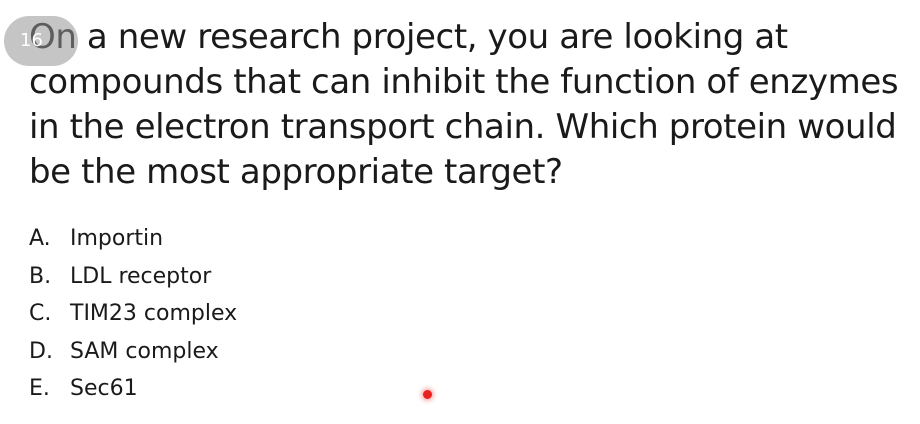 The image size is (920, 424). I want to click on option-letter: E., so click(39, 388).